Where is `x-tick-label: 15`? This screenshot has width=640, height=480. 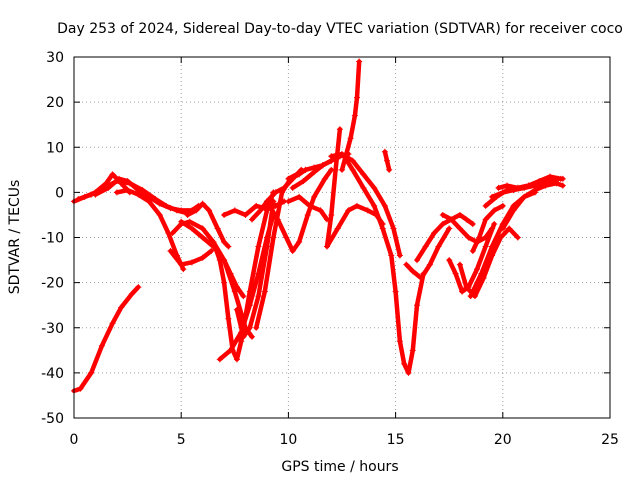
x-tick-label: 15 is located at coordinates (396, 440).